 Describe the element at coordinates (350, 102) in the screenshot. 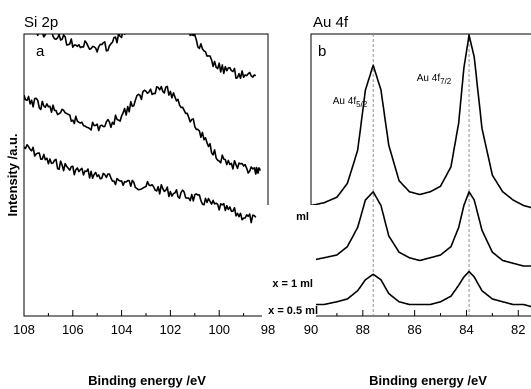

I see `peak-label-au4f52: Au 4f5/2` at that location.